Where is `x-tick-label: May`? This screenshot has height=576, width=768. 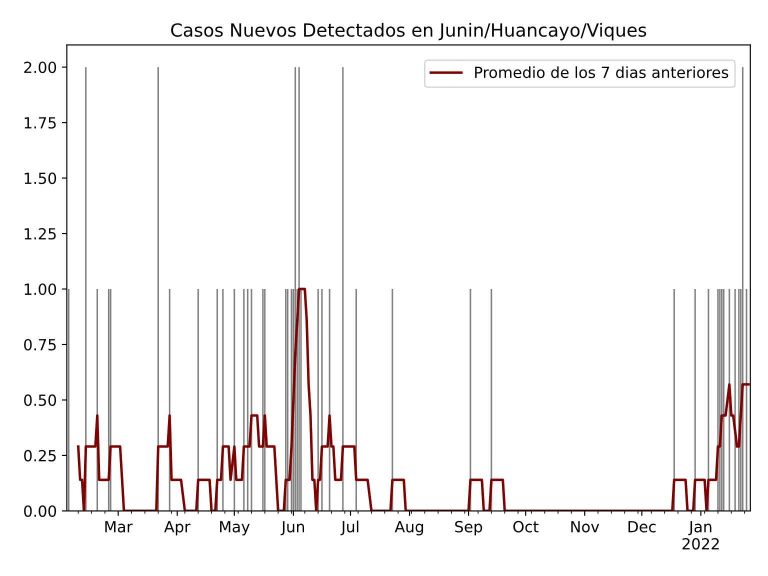 x-tick-label: May is located at coordinates (235, 528).